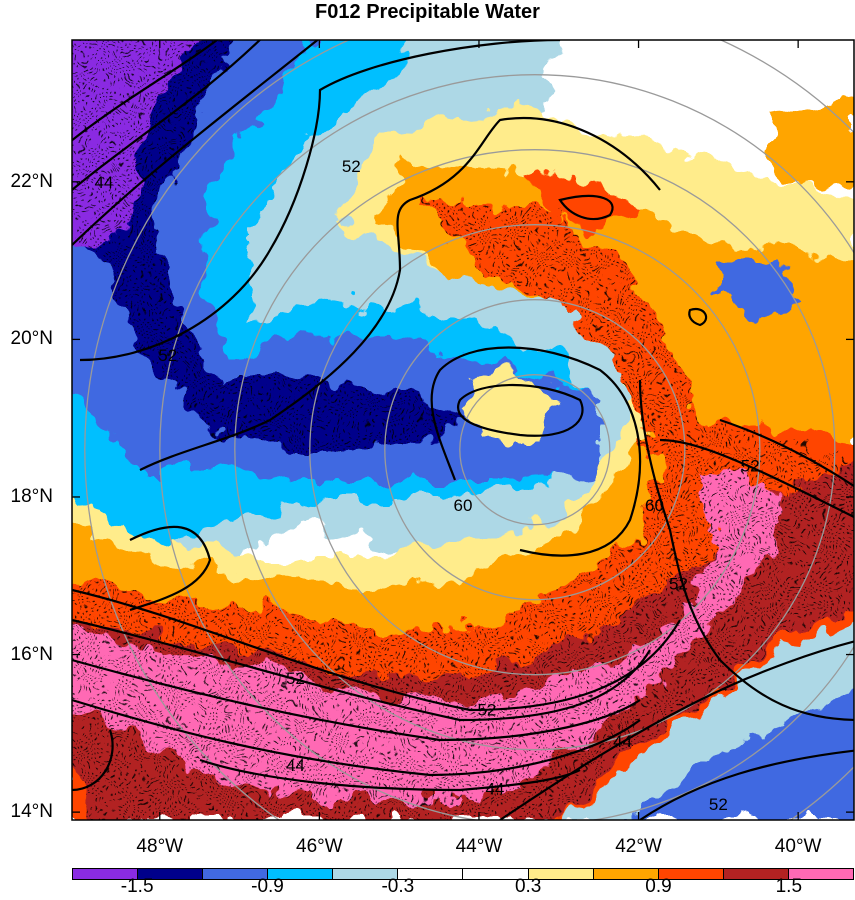 The image size is (855, 900). Describe the element at coordinates (31, 339) in the screenshot. I see `latitude-label: 20°N` at that location.